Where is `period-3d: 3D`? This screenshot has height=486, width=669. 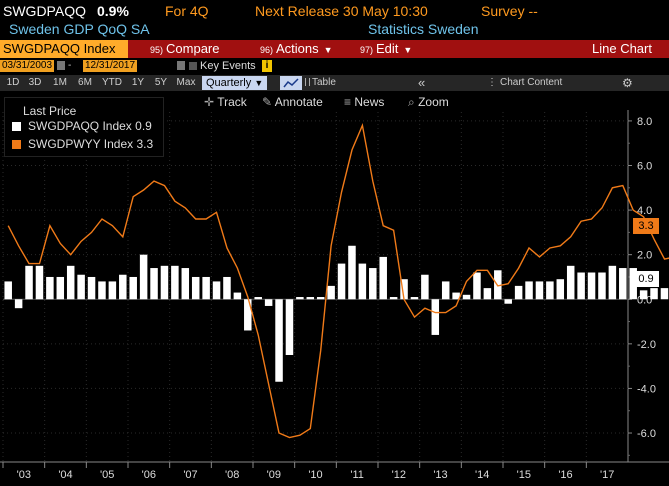 period-3d: 3D is located at coordinates (35, 82).